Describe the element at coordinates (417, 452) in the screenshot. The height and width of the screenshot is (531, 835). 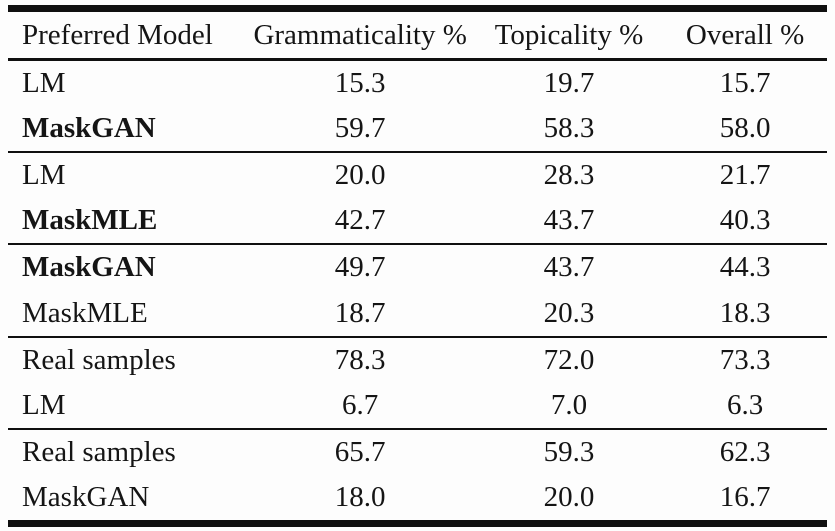
I see `table-row: Real samples 65.7 59.3 62.3` at that location.